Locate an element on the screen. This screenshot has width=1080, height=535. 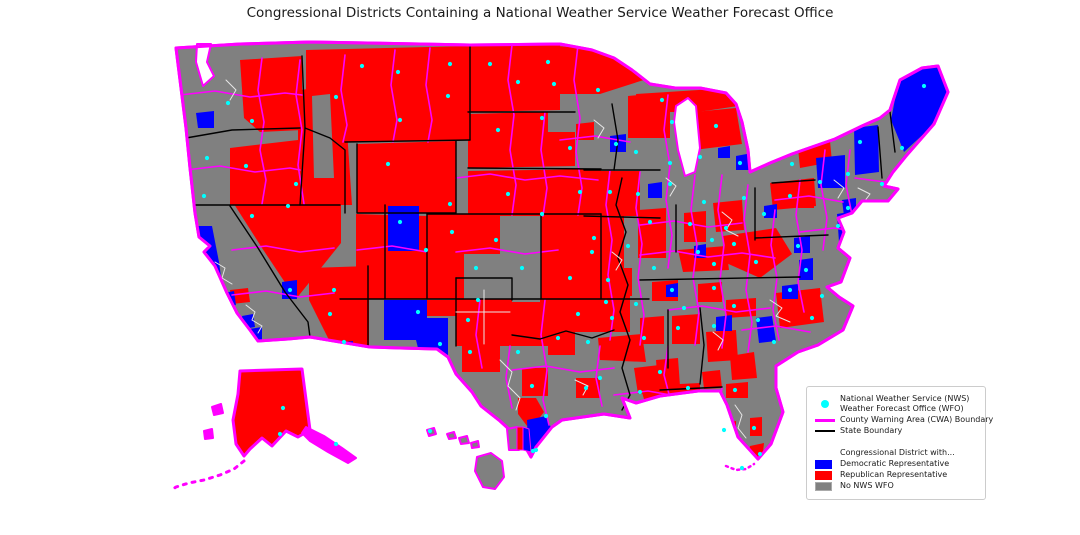
cwa-line-icon is located at coordinates (825, 420).